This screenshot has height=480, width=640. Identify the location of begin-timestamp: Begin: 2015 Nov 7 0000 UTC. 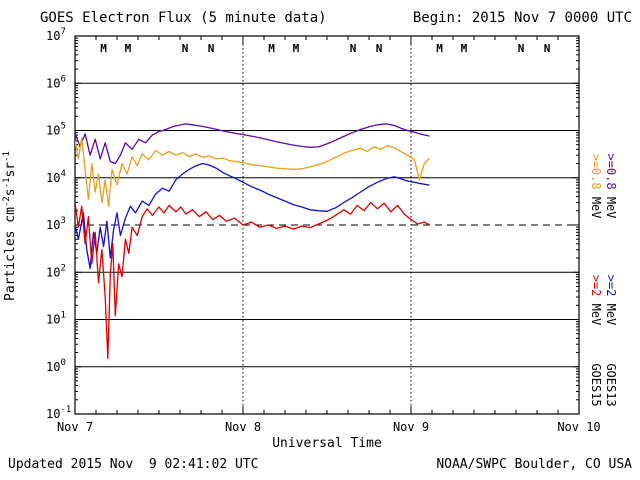
(522, 18).